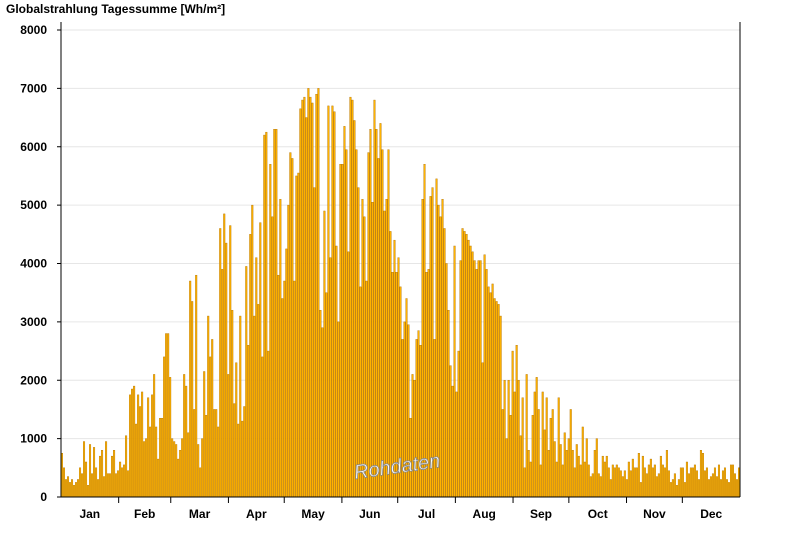 Image resolution: width=800 pixels, height=550 pixels. I want to click on x-tick-label: May, so click(313, 514).